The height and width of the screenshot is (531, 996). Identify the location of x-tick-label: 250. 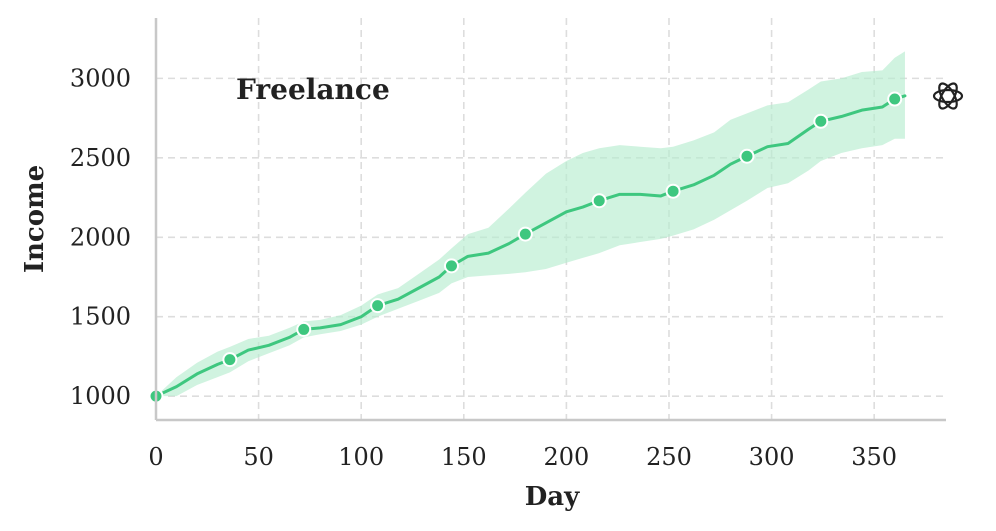
(669, 457).